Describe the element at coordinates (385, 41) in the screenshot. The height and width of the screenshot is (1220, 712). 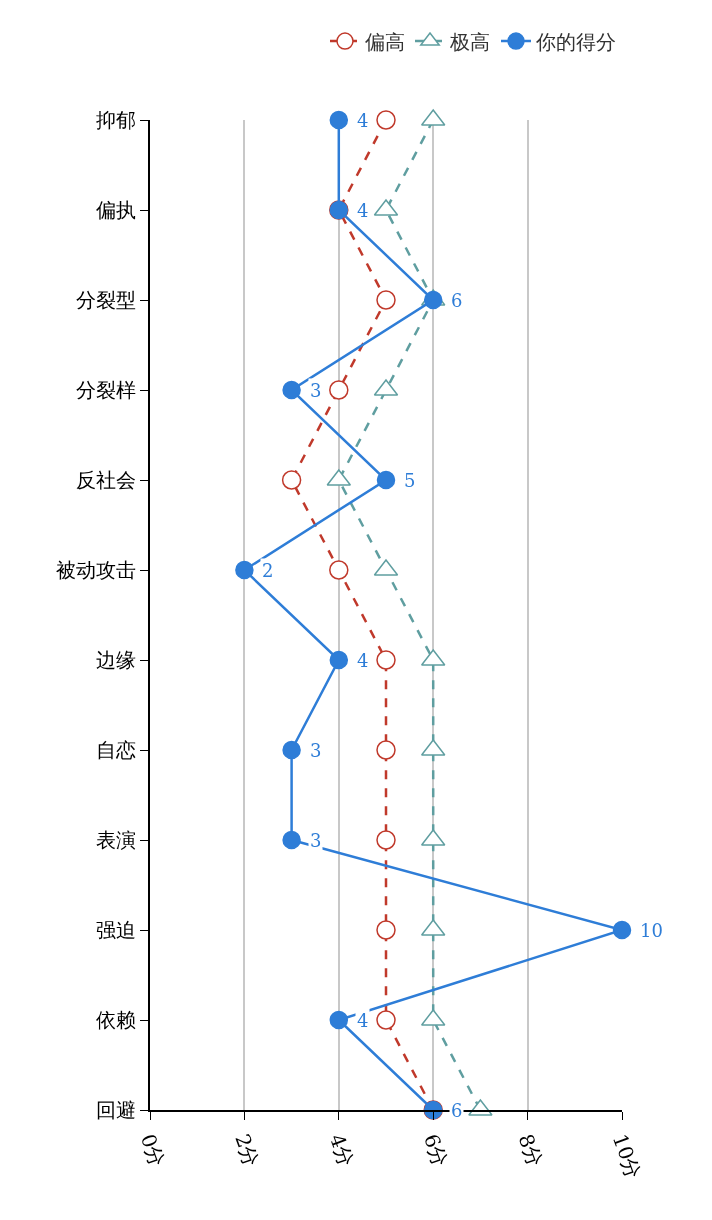
I see `legend-label: 偏高` at that location.